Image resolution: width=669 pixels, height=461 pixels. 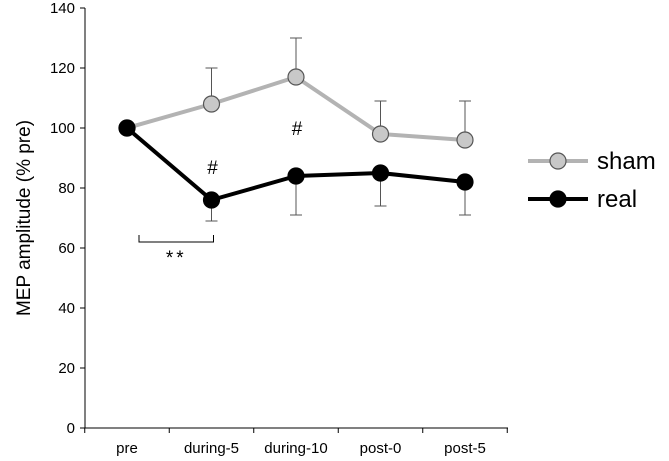 I want to click on legend-marker-real, so click(x=558, y=199).